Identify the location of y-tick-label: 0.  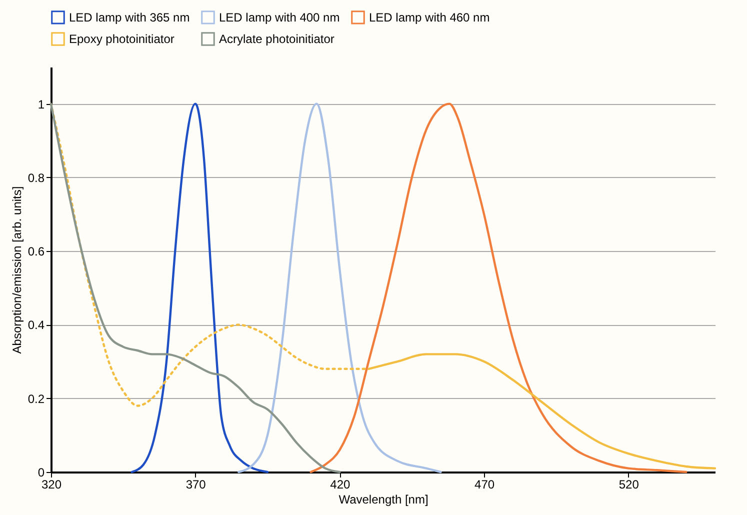
(41, 473).